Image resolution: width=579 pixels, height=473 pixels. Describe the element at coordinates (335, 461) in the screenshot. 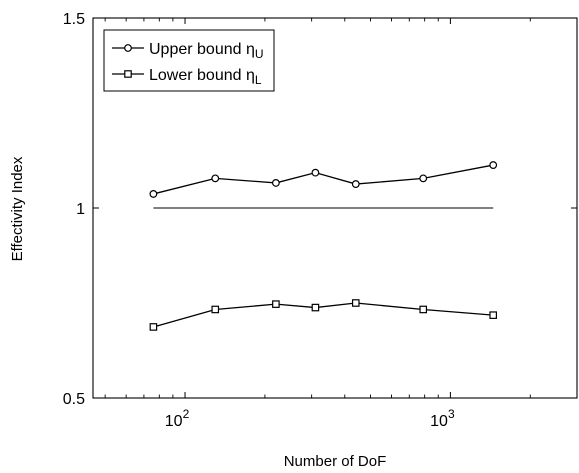

I see `x-axis-label: Number of DoF` at that location.